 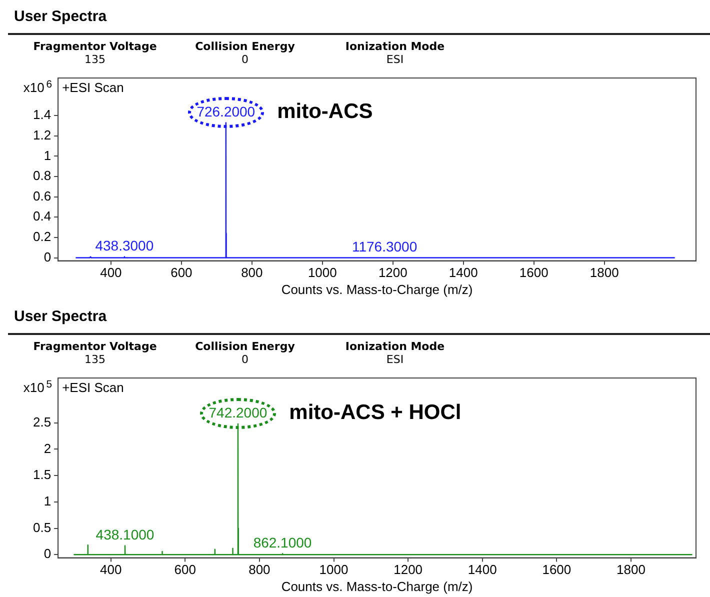 What do you see at coordinates (42, 236) in the screenshot?
I see `y-tick-label: 0.2` at bounding box center [42, 236].